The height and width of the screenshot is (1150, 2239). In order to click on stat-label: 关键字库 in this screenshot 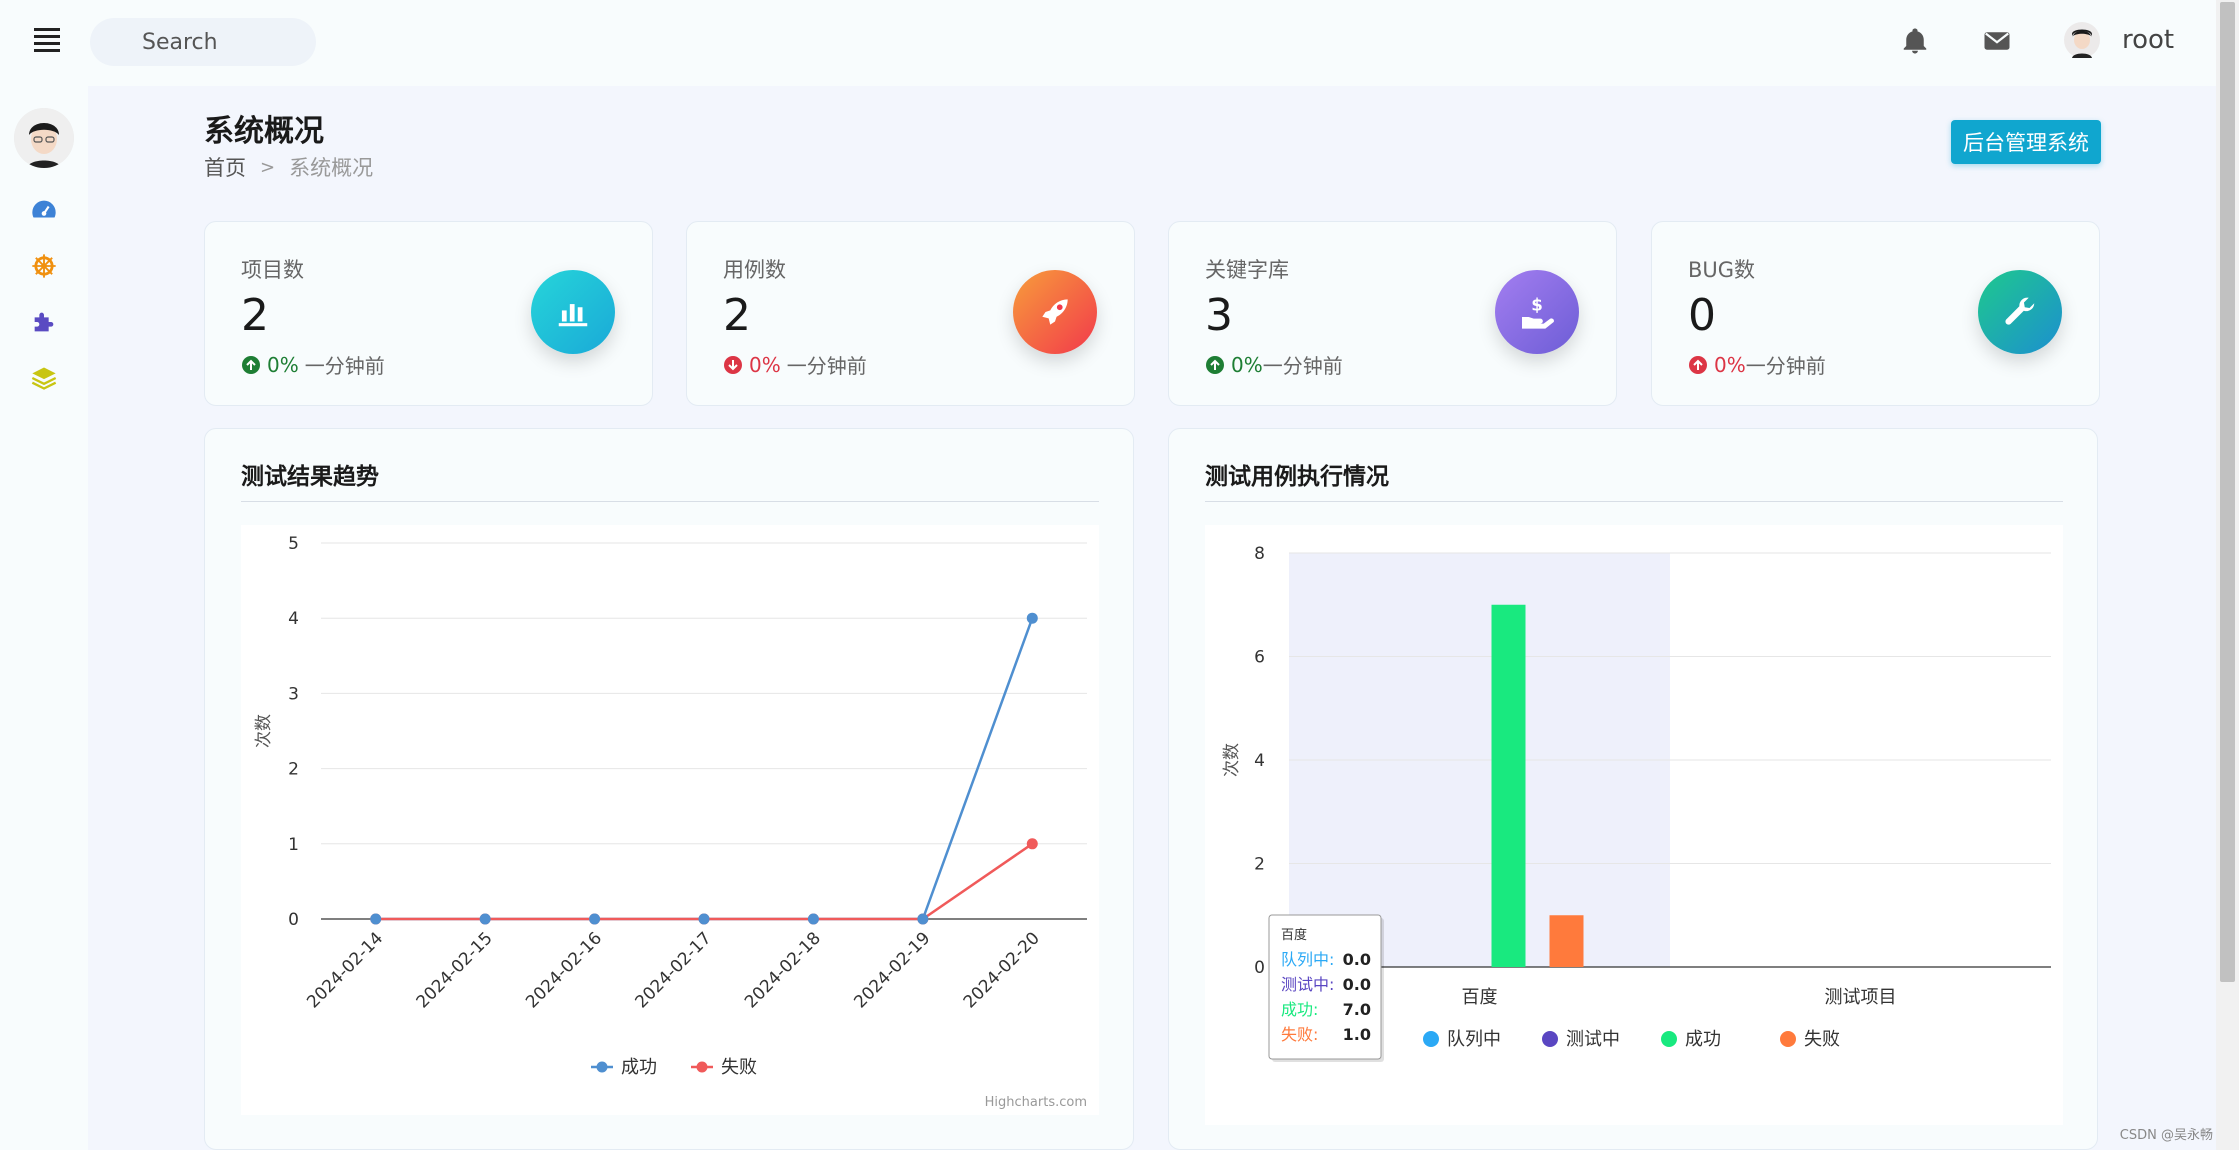, I will do `click(1247, 270)`.